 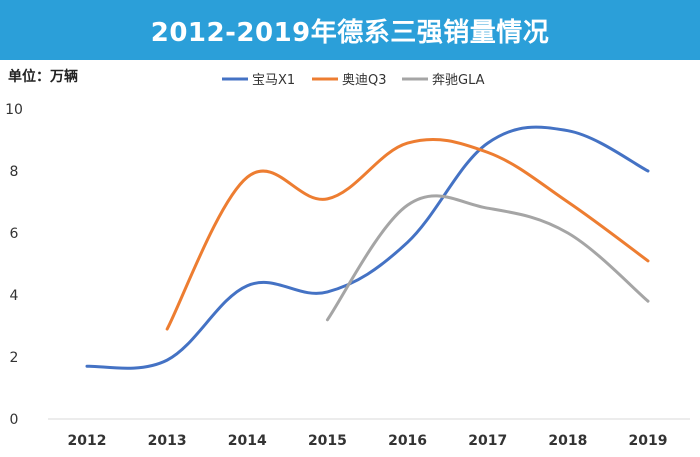 I want to click on y-tick-label: 10, so click(x=14, y=110).